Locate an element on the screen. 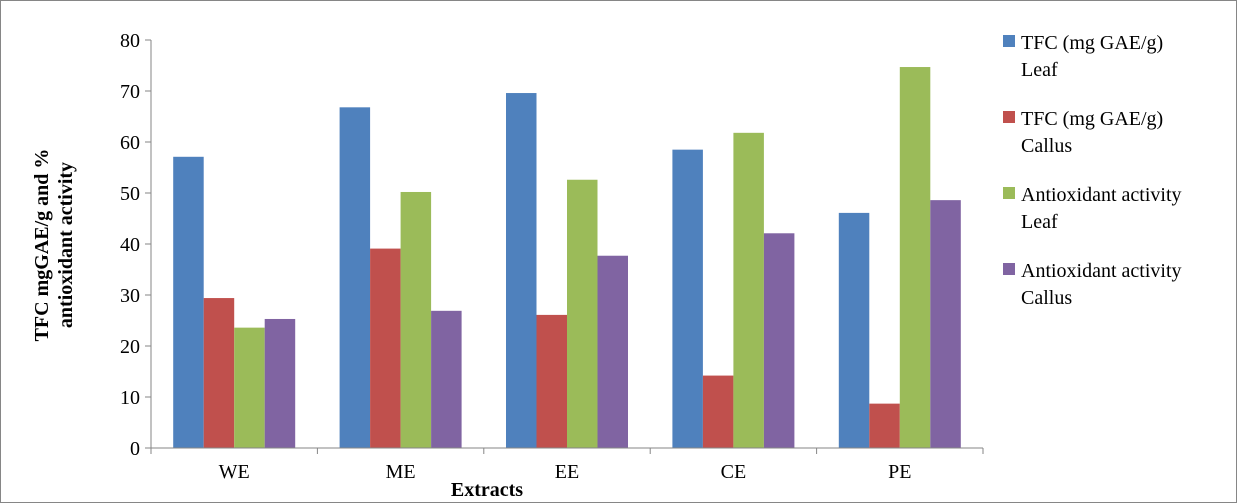 This screenshot has height=503, width=1237. x-tick-label: PE is located at coordinates (899, 472).